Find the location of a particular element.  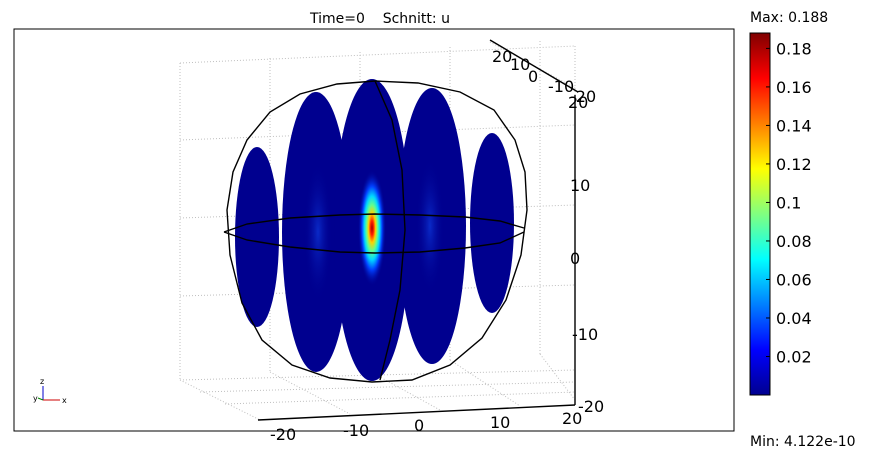

colorbar-ticks: 0.02 0.04 0.06 0.08 0.1 0.12 0.14 0.16 0.18 is located at coordinates (789, 202).